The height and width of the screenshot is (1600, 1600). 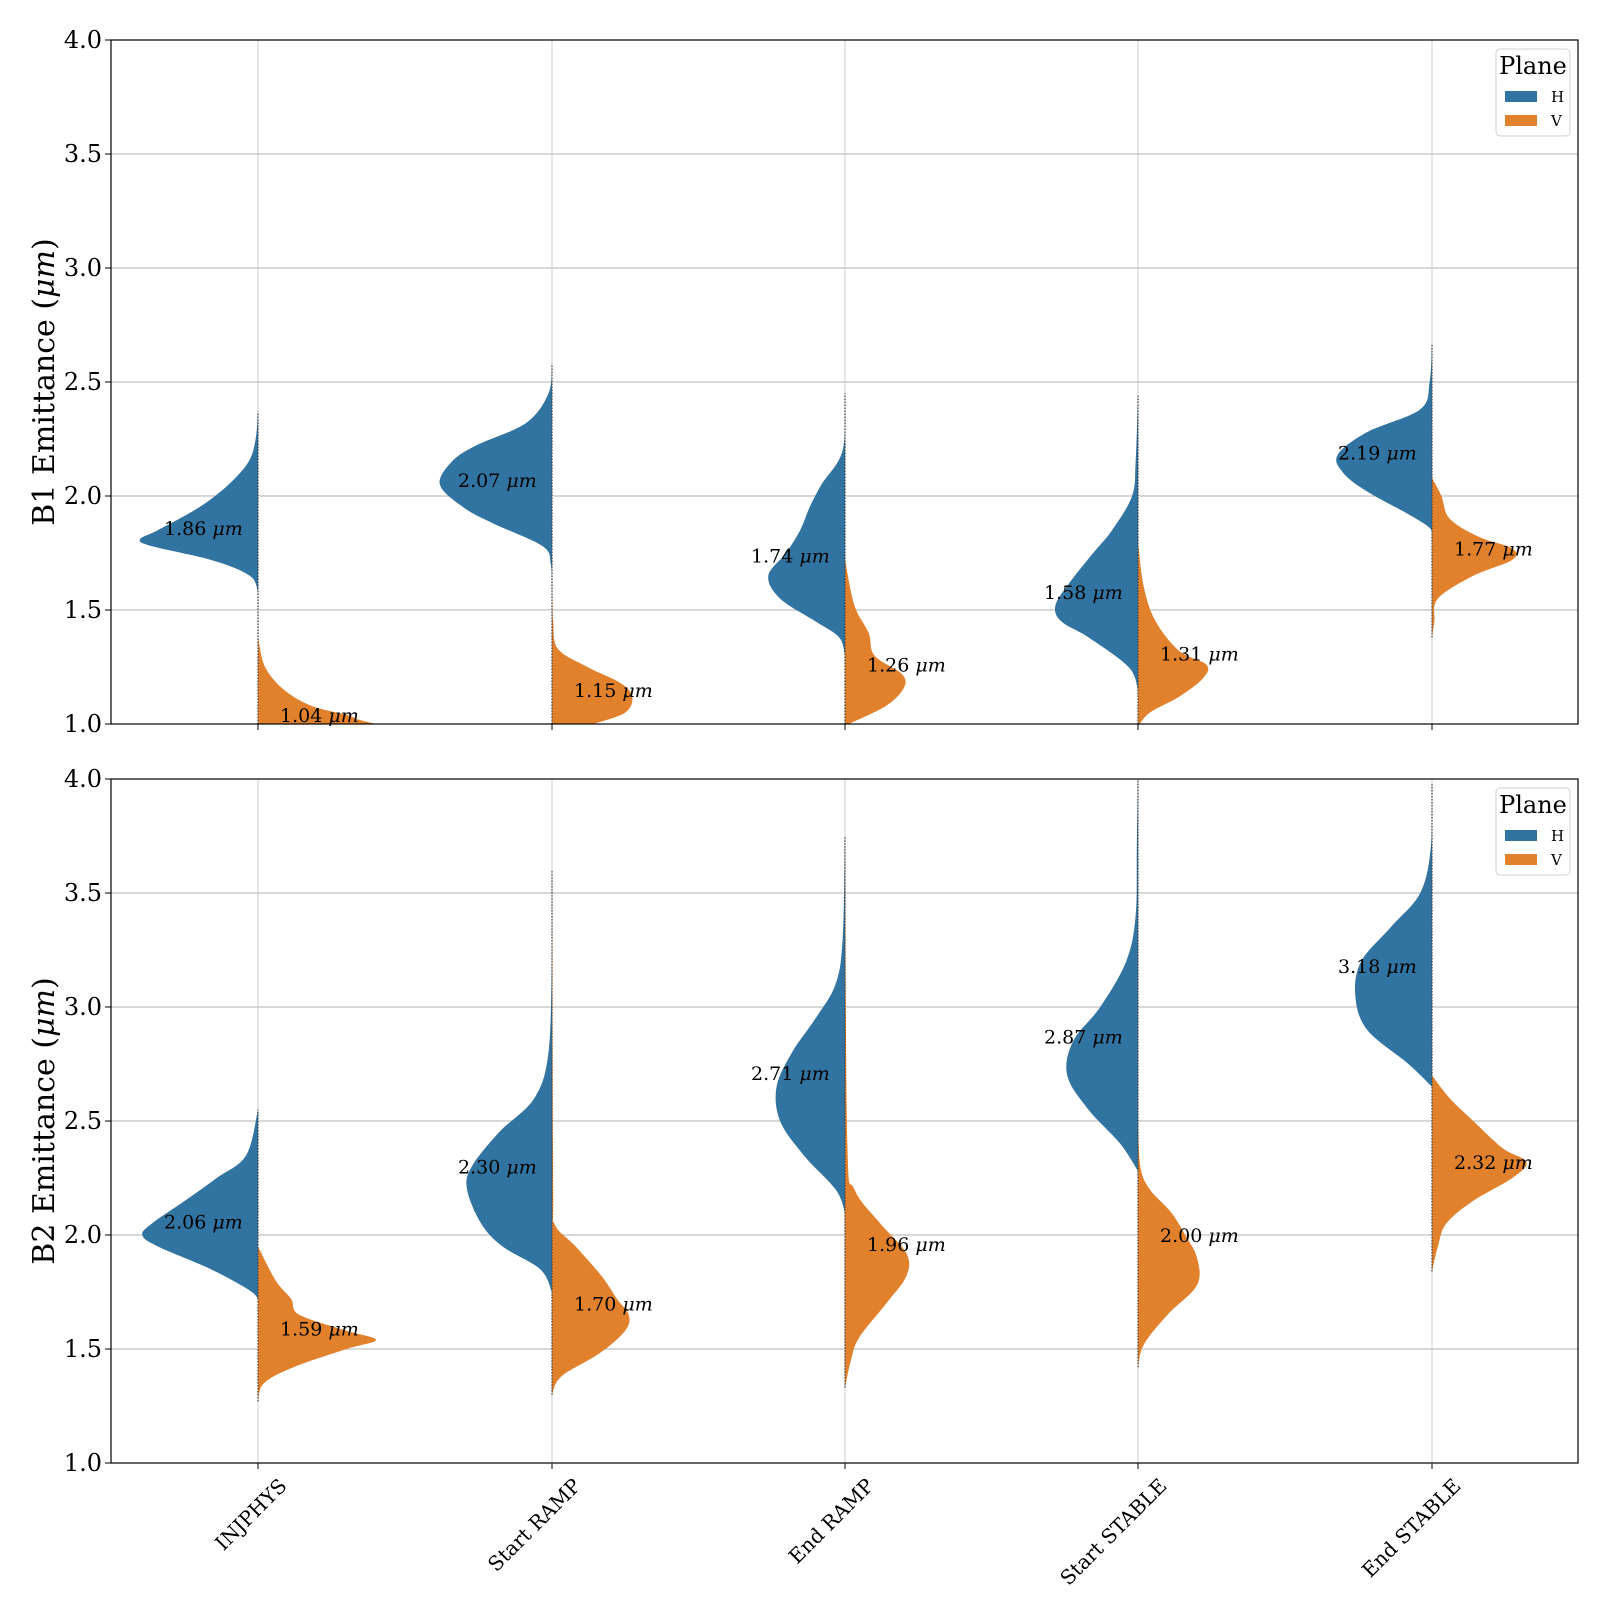 What do you see at coordinates (534, 1525) in the screenshot?
I see `x-tick-label: Start RAMP` at bounding box center [534, 1525].